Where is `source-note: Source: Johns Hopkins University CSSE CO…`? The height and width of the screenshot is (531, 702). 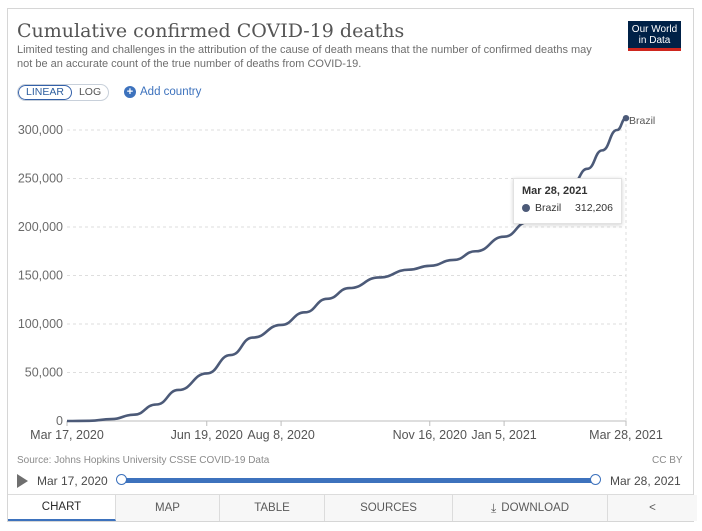 source-note: Source: Johns Hopkins University CSSE CO… is located at coordinates (143, 460).